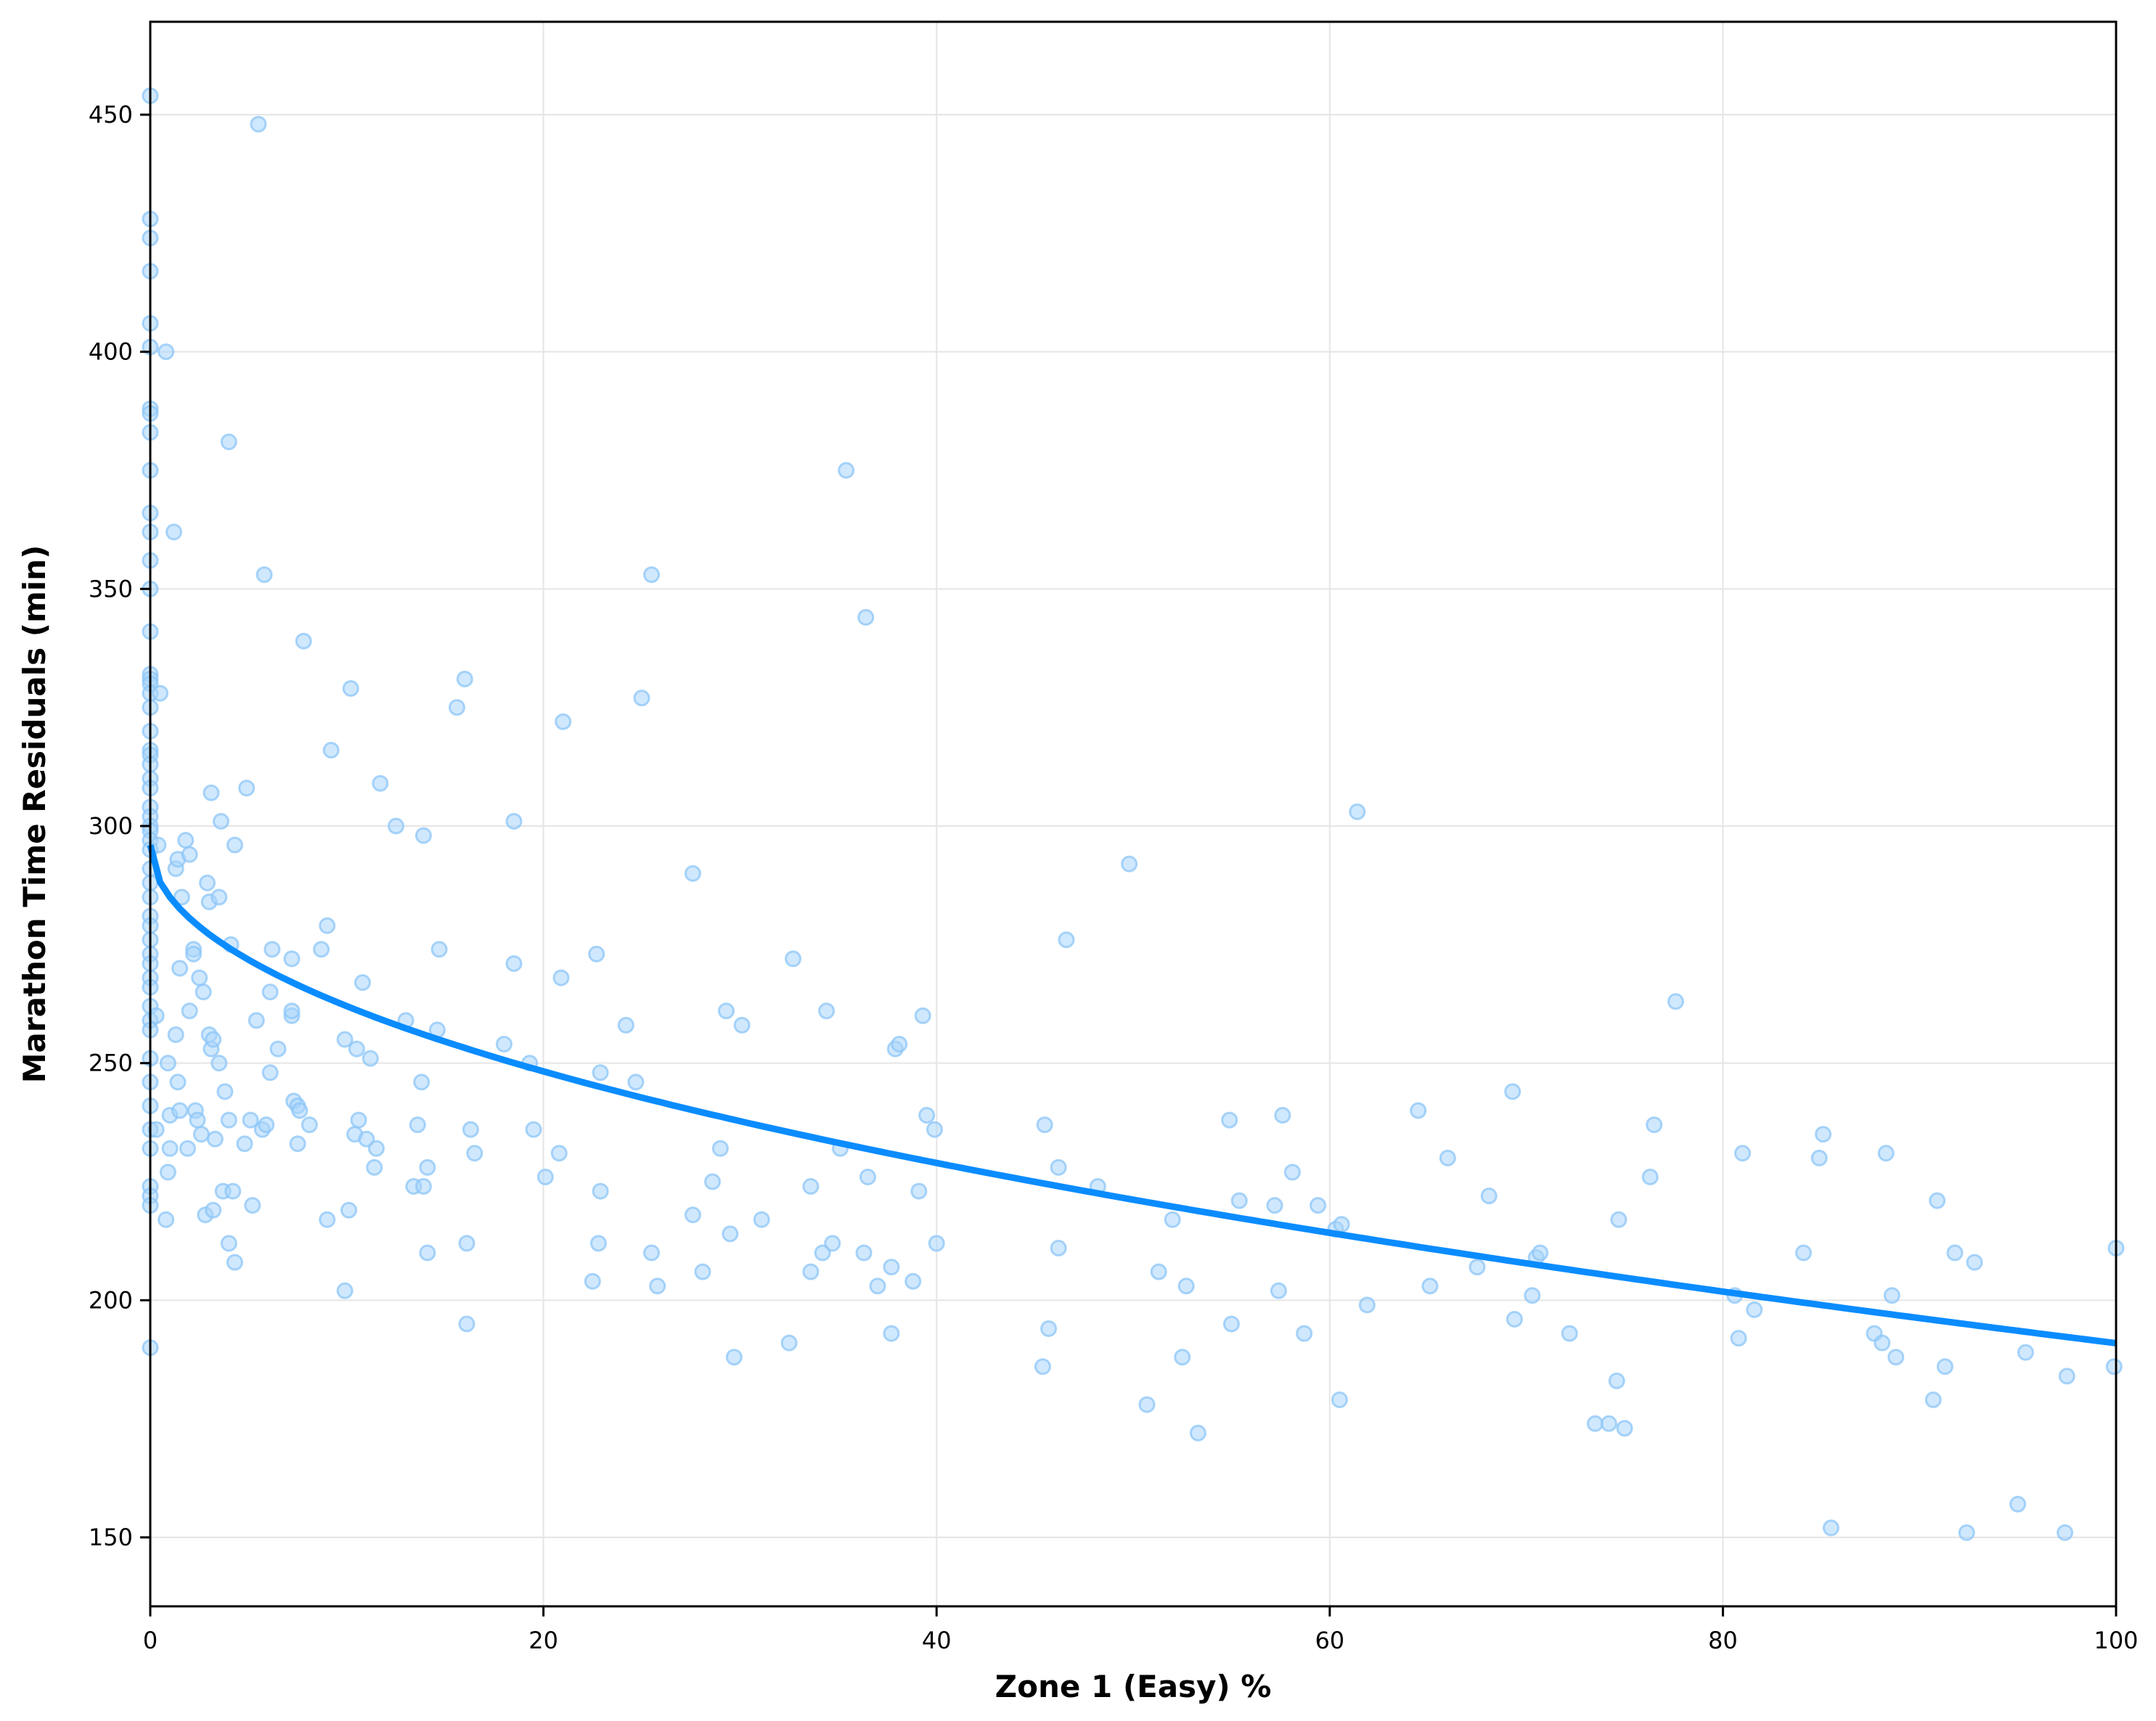 The image size is (2156, 1721). I want to click on x-tick-label: 40, so click(937, 1640).